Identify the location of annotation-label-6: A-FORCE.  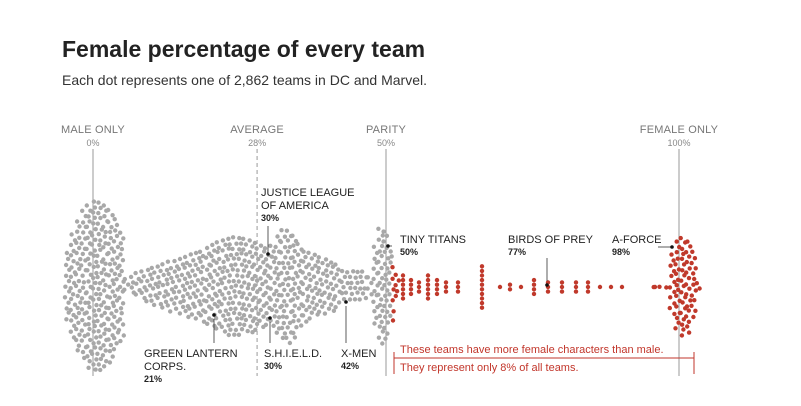
(637, 240).